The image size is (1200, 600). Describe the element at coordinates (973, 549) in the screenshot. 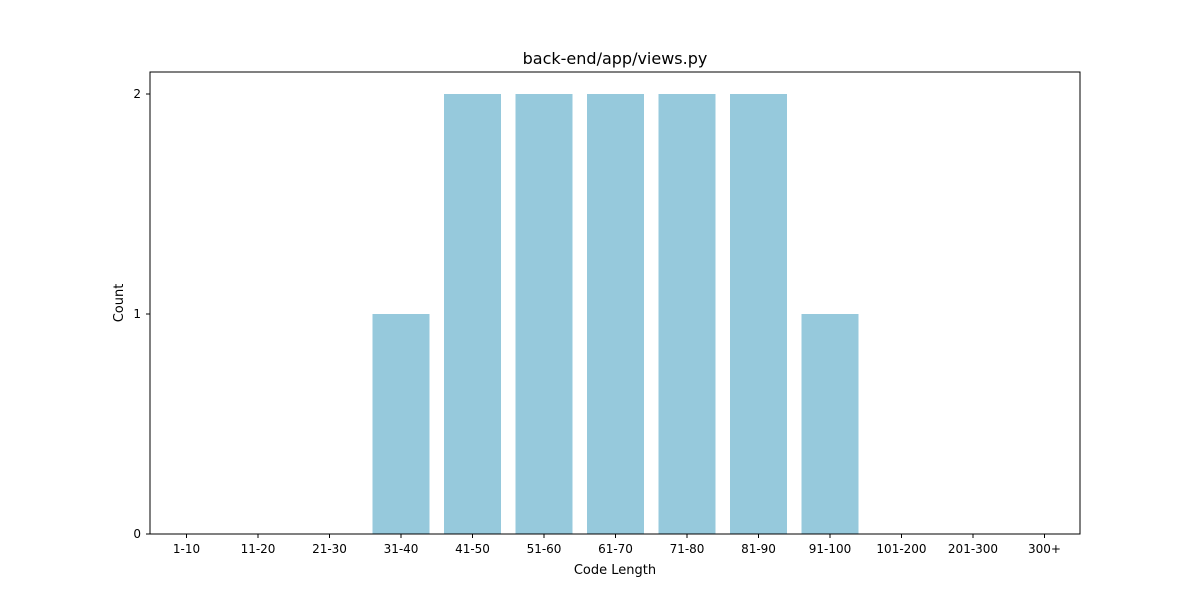

I see `x-tick-label: 201-300` at that location.